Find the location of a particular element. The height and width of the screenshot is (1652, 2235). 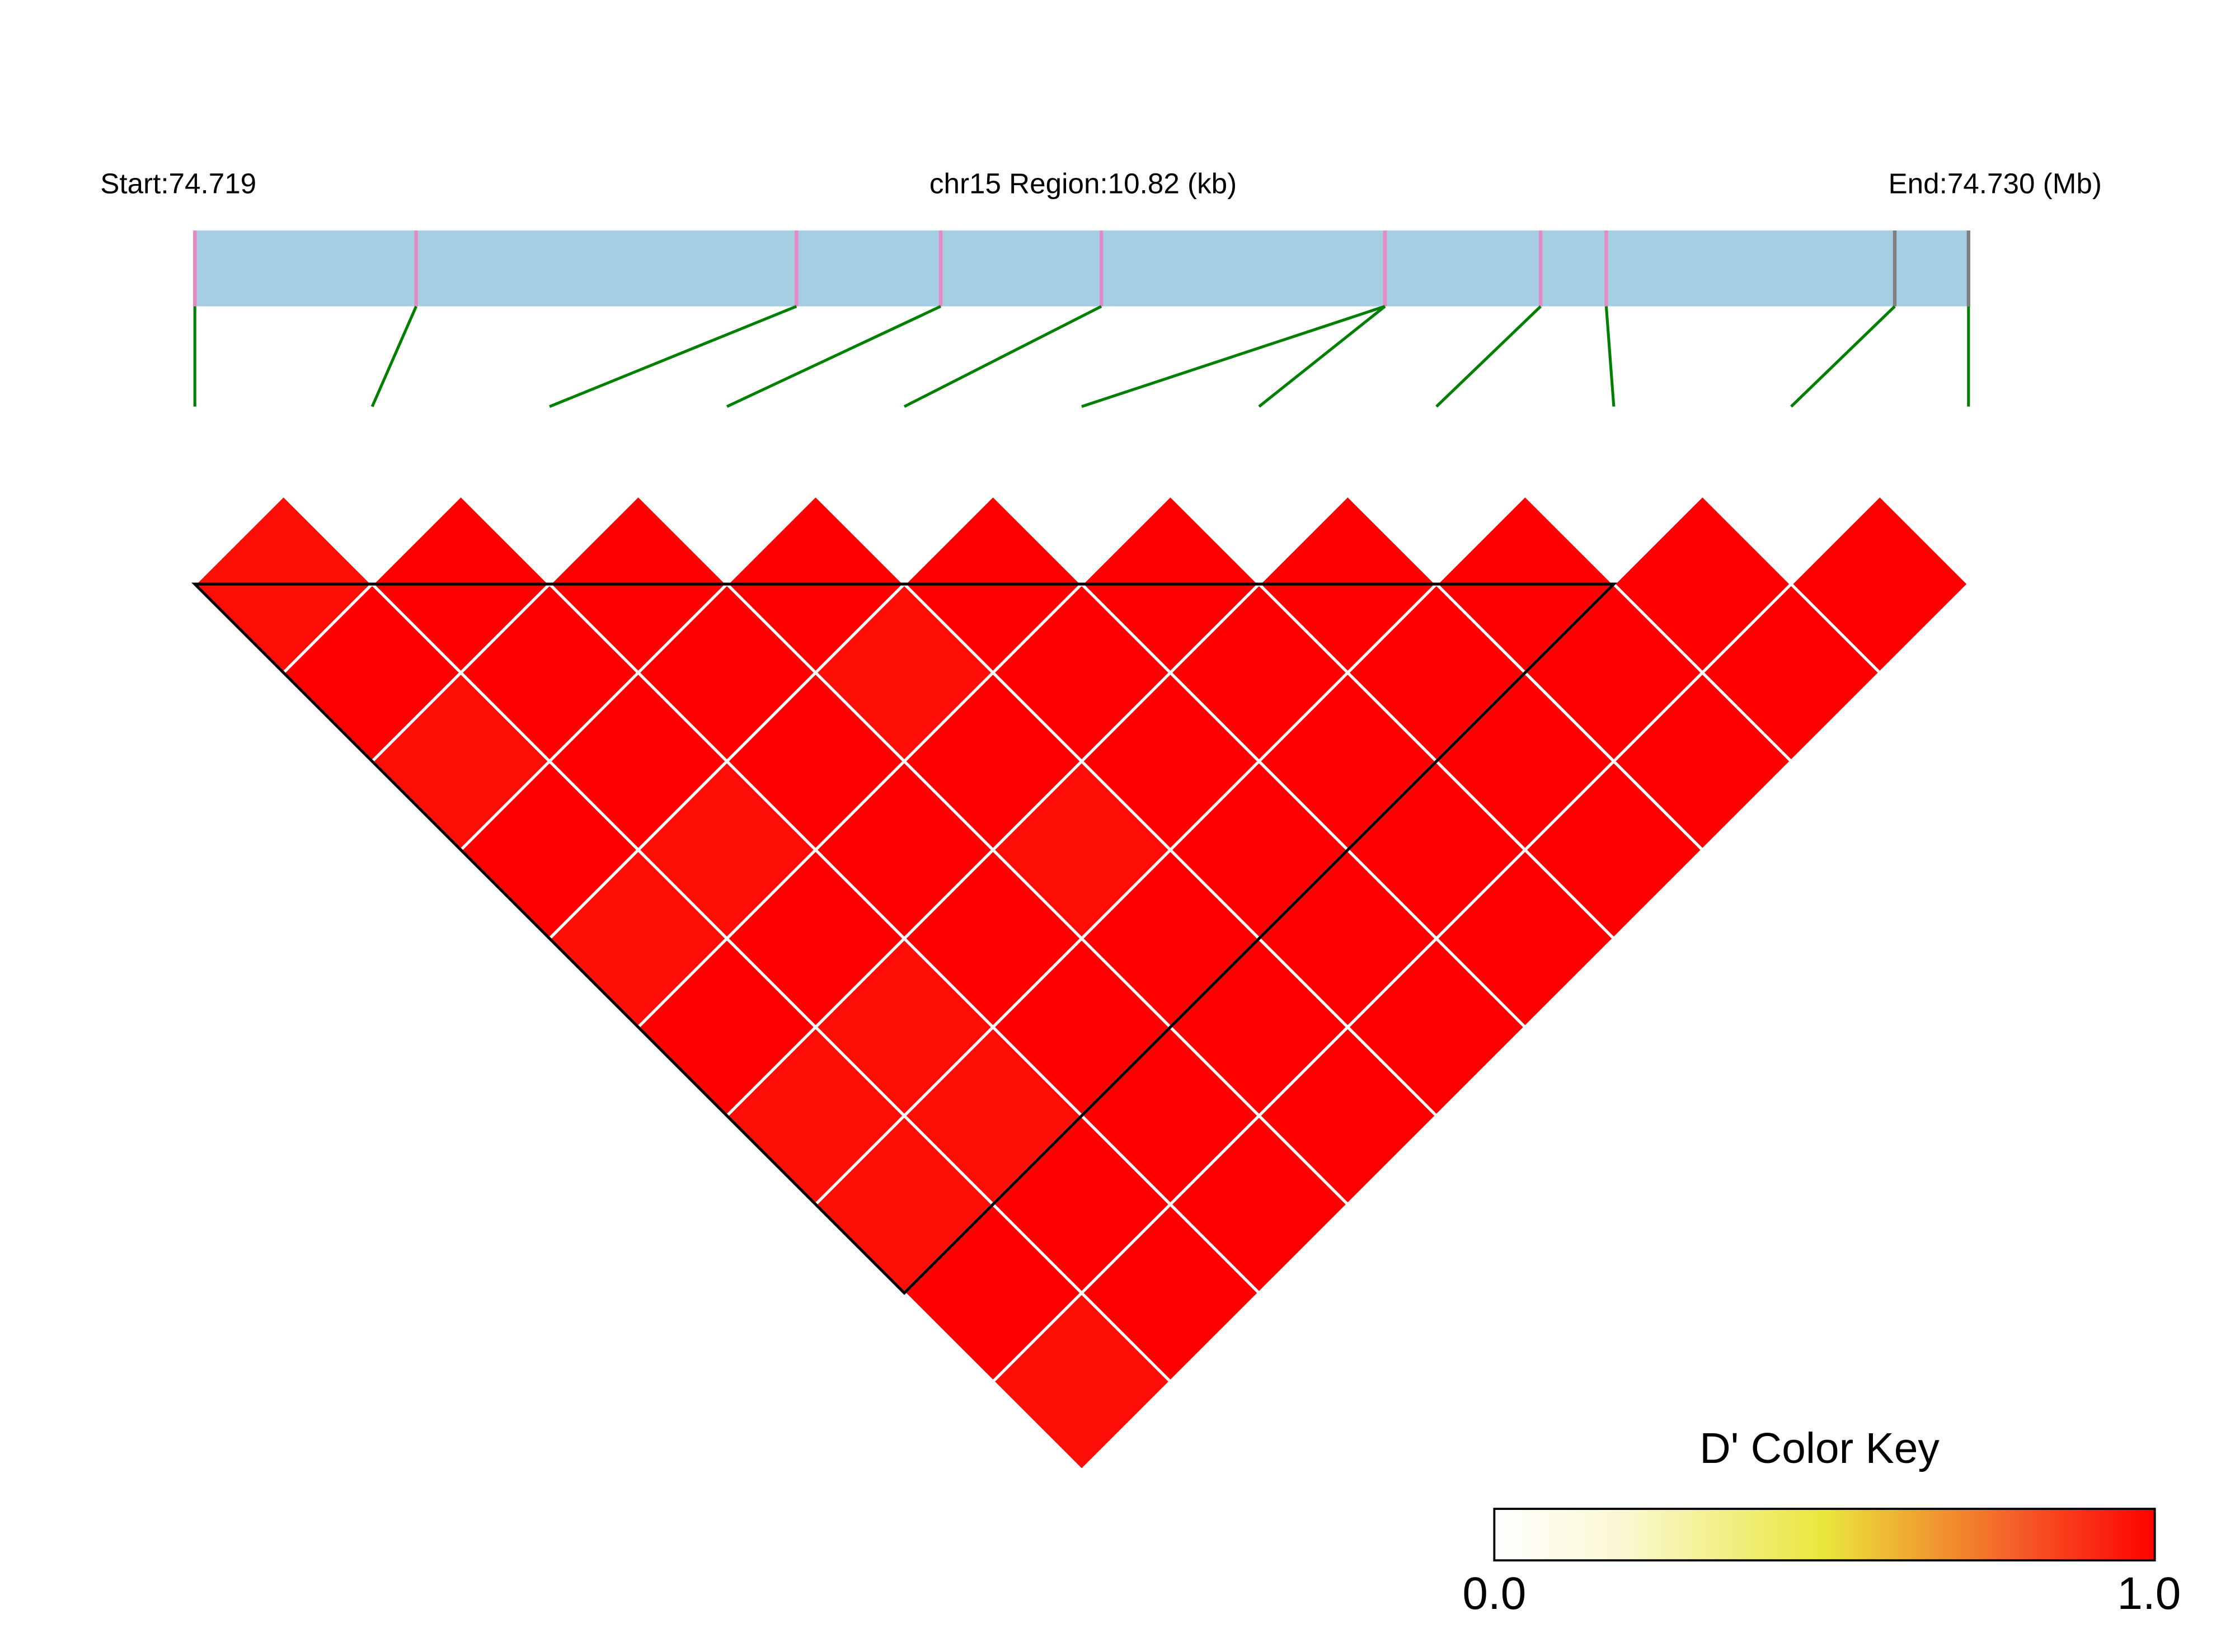

snp-connectors is located at coordinates (1081, 357).